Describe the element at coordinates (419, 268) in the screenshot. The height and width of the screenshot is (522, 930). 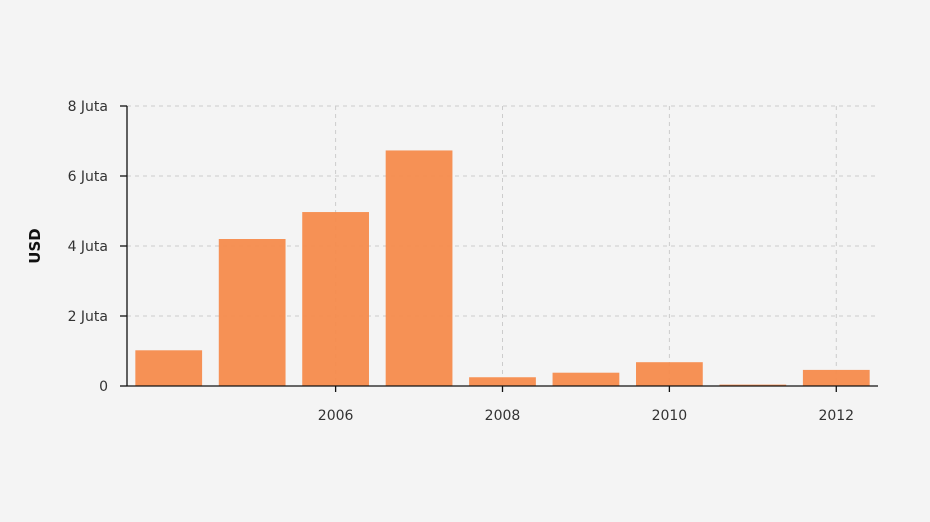
I see `bar-2007` at that location.